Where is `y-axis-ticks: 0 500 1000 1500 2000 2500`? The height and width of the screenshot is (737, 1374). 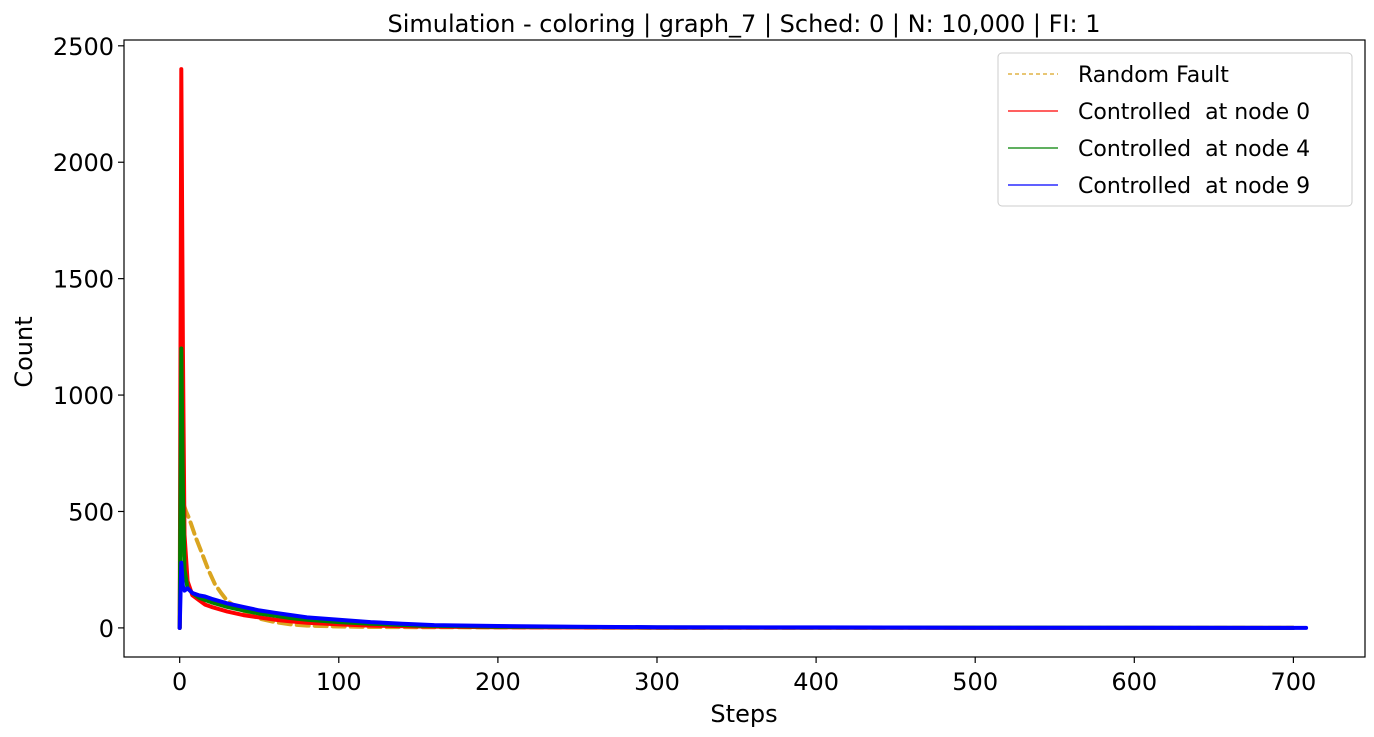
y-axis-ticks: 0 500 1000 1500 2000 2500 is located at coordinates (88, 338).